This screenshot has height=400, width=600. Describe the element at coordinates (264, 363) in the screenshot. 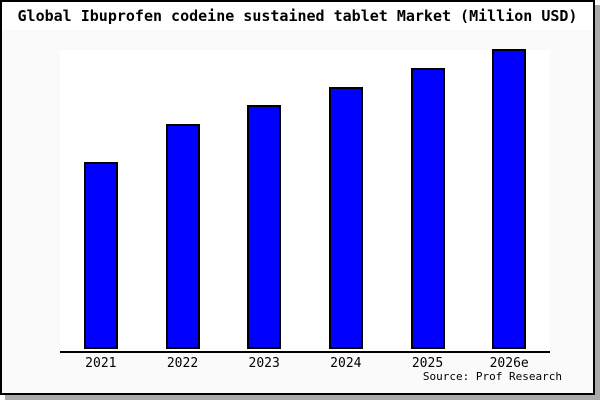

I see `x-tick-label-2023: 2023` at that location.